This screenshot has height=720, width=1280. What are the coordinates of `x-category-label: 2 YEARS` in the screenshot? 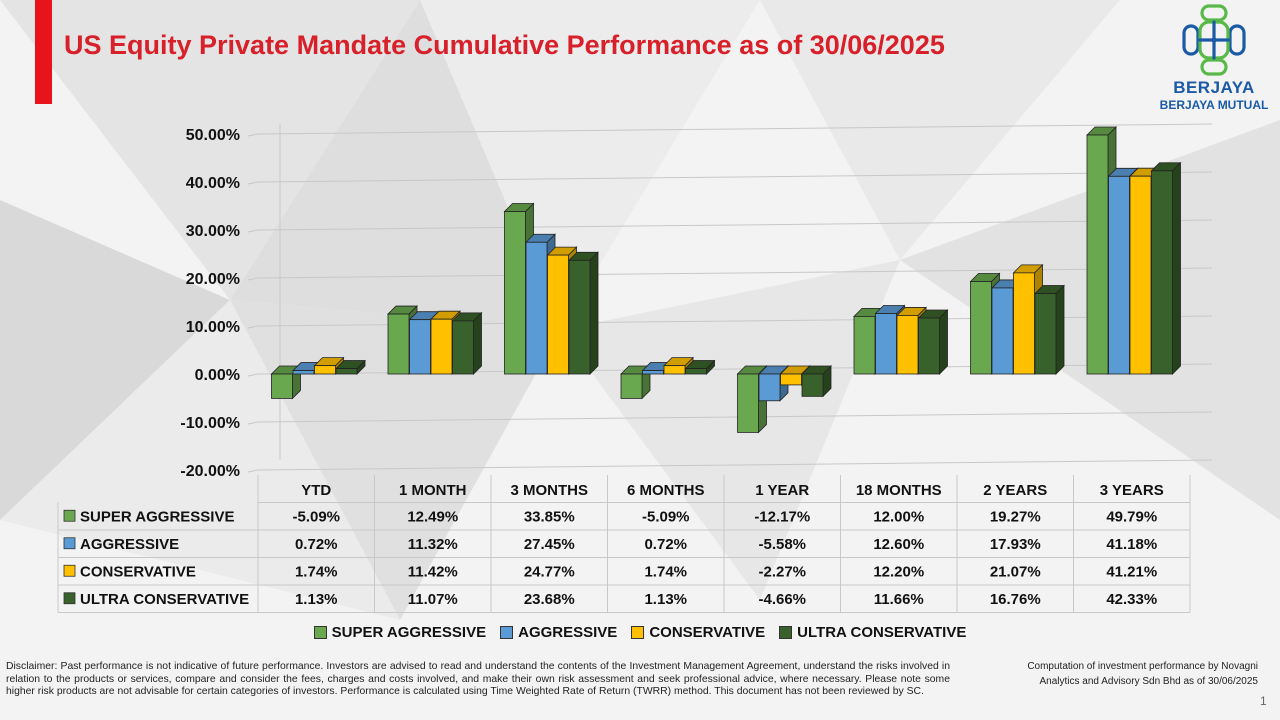 It's located at (1015, 490).